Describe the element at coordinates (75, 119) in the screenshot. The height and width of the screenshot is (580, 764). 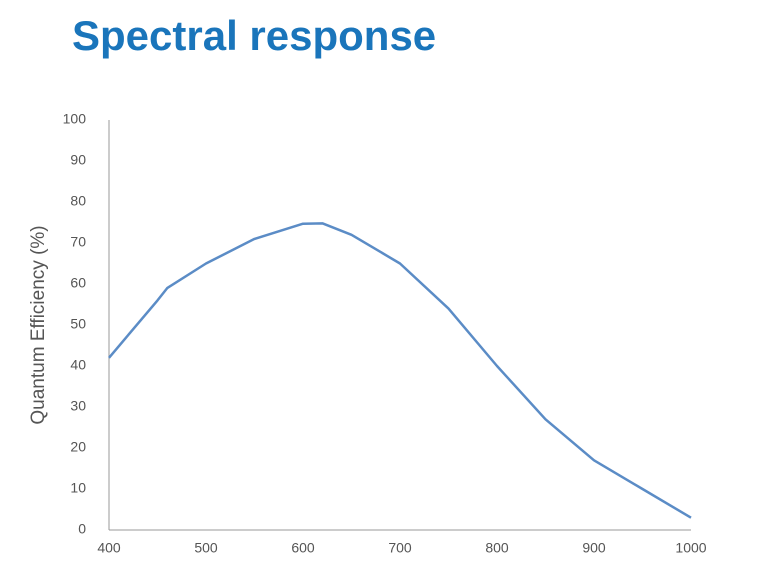
I see `y-tick-label: 100` at that location.